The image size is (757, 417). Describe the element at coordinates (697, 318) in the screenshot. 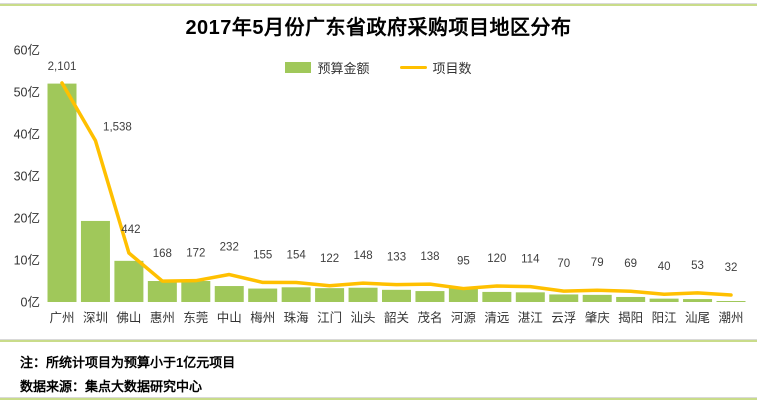

I see `category-label: 汕尾` at that location.